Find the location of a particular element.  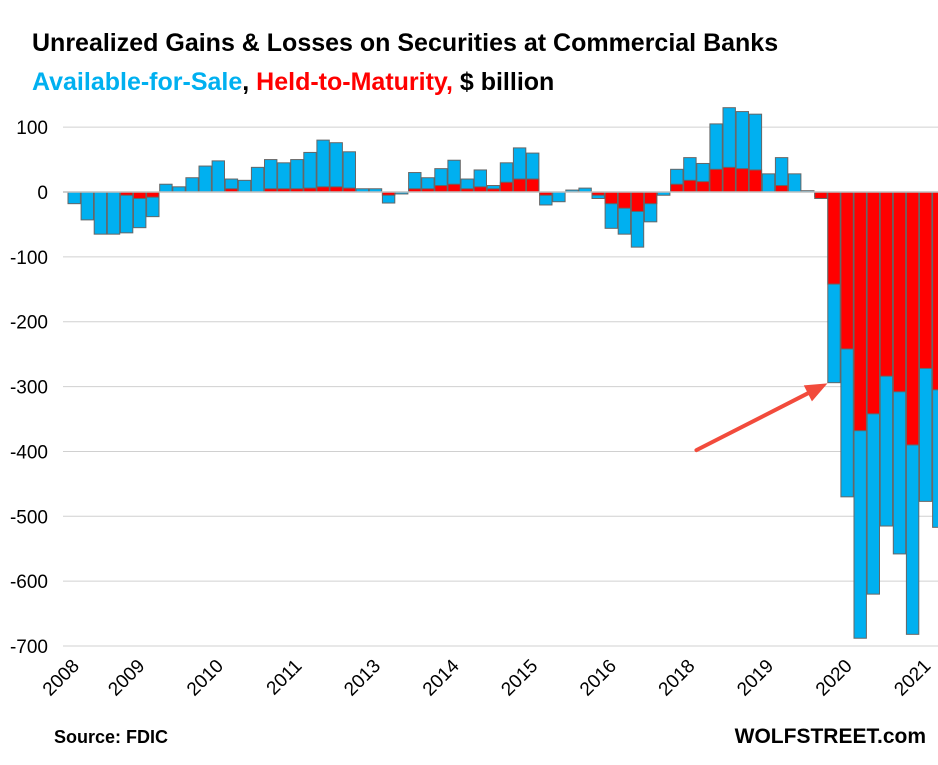

x-tick-label: 2011 is located at coordinates (285, 678).